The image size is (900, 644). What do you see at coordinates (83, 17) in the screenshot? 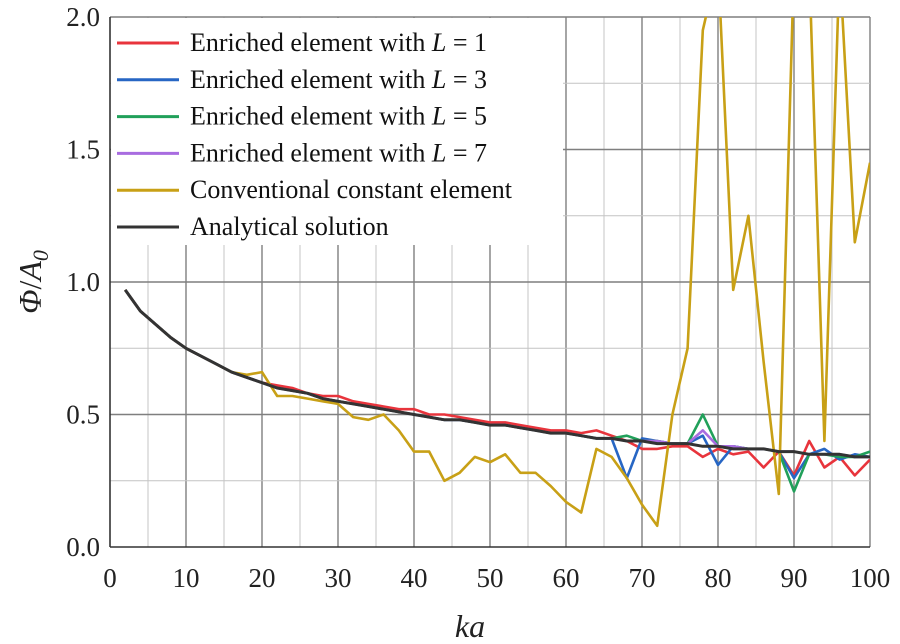
I see `y-tick-label: 2.0` at bounding box center [83, 17].